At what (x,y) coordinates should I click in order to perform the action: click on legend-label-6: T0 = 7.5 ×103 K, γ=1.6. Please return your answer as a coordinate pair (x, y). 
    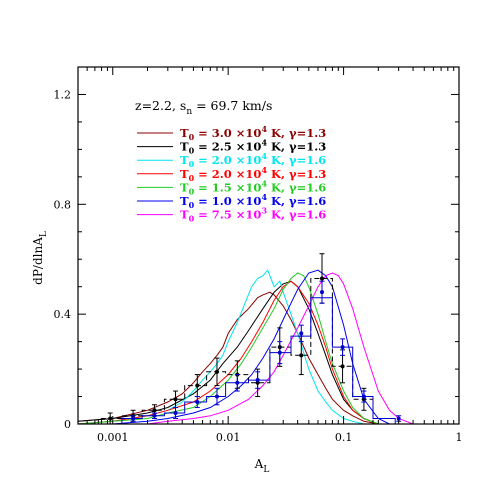
    Looking at the image, I should click on (253, 215).